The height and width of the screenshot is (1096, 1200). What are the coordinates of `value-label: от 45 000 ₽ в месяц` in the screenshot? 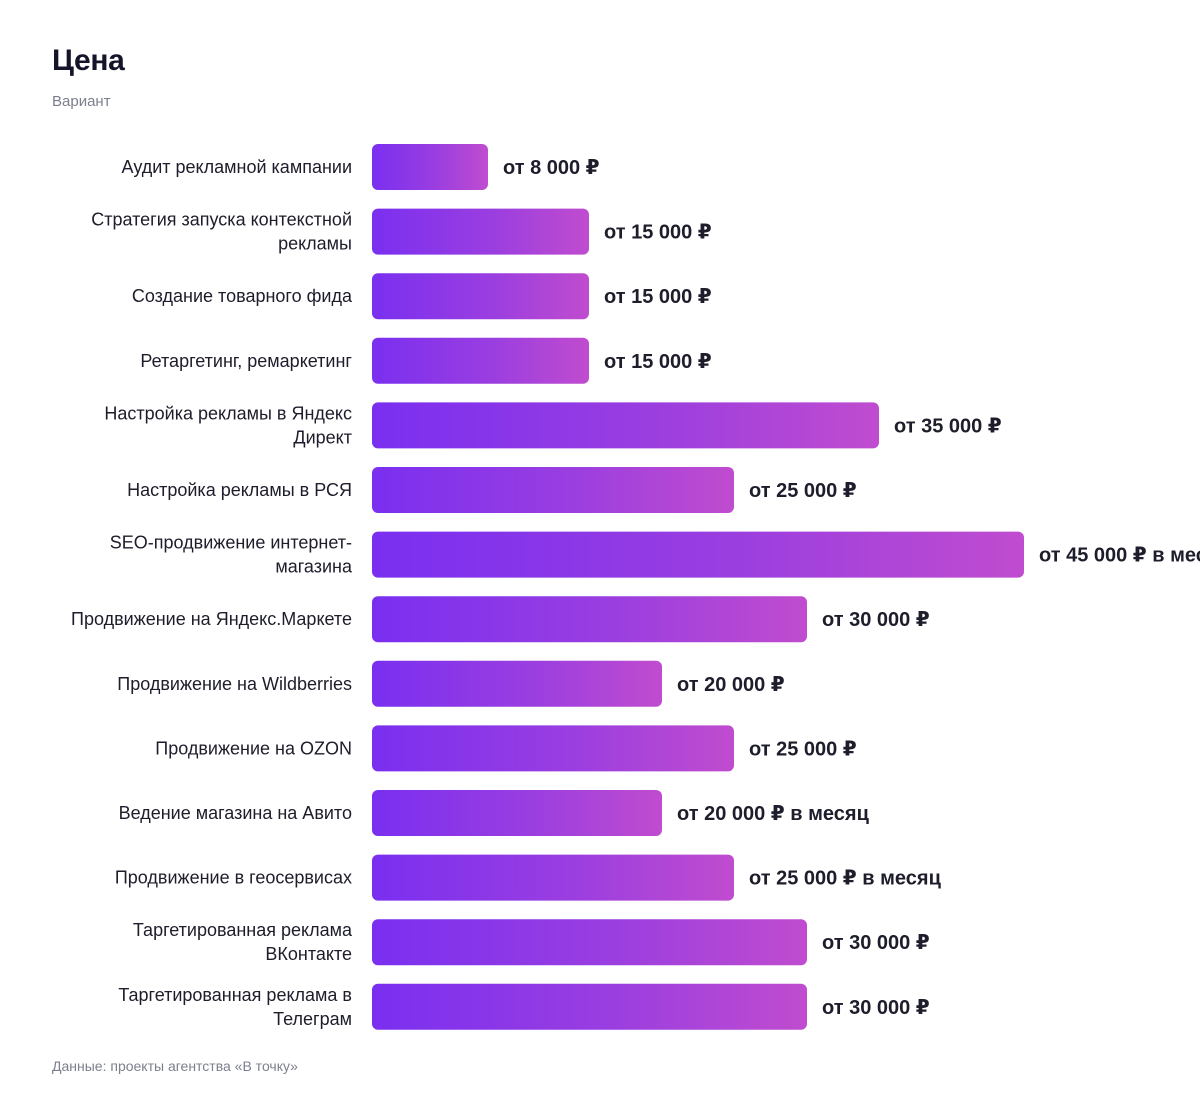 It's located at (1119, 556).